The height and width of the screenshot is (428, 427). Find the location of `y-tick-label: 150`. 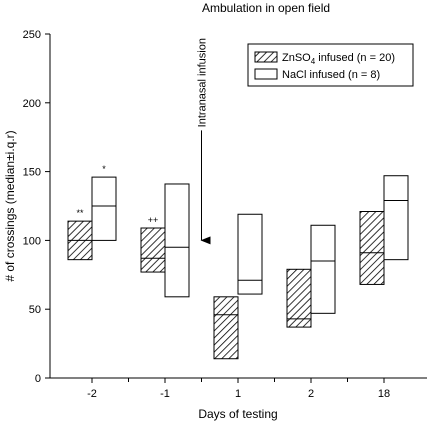

y-tick-label: 150 is located at coordinates (32, 173).